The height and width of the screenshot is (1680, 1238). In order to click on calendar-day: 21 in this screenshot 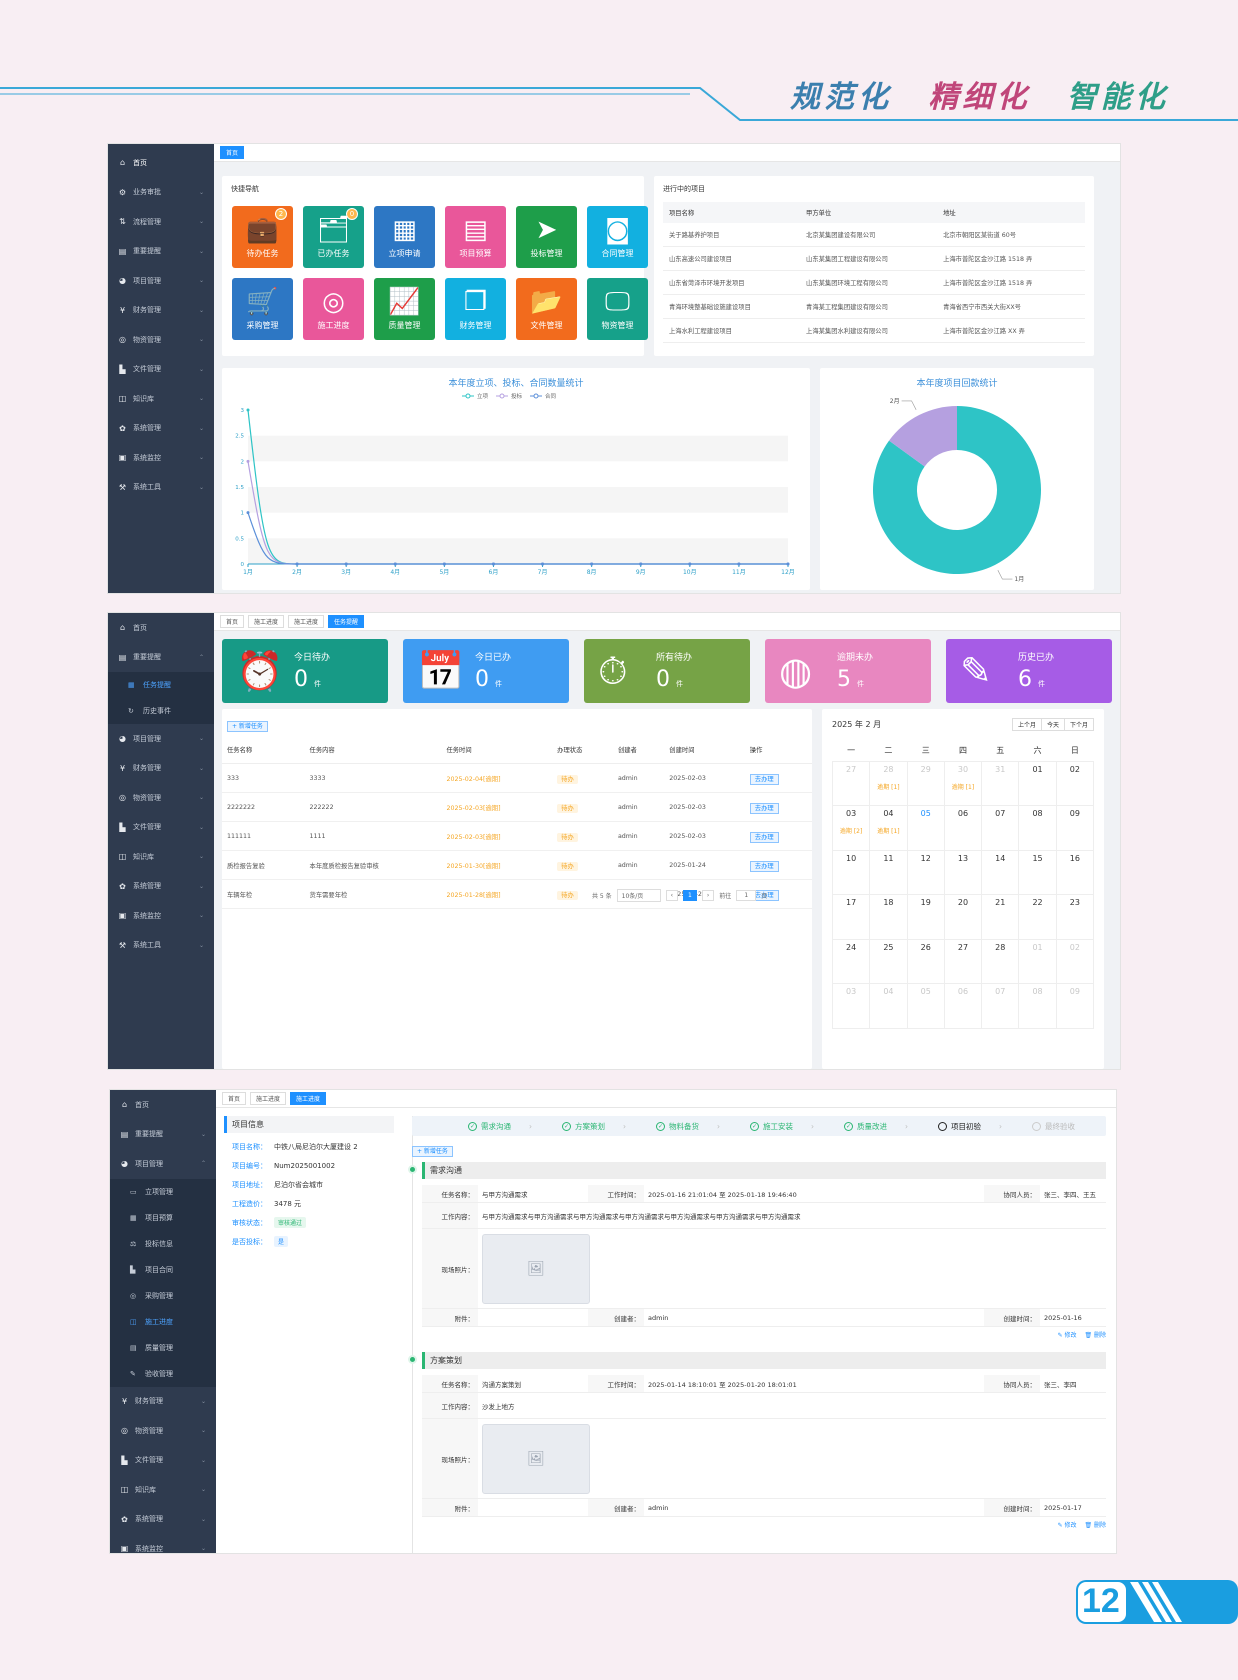, I will do `click(1000, 917)`.